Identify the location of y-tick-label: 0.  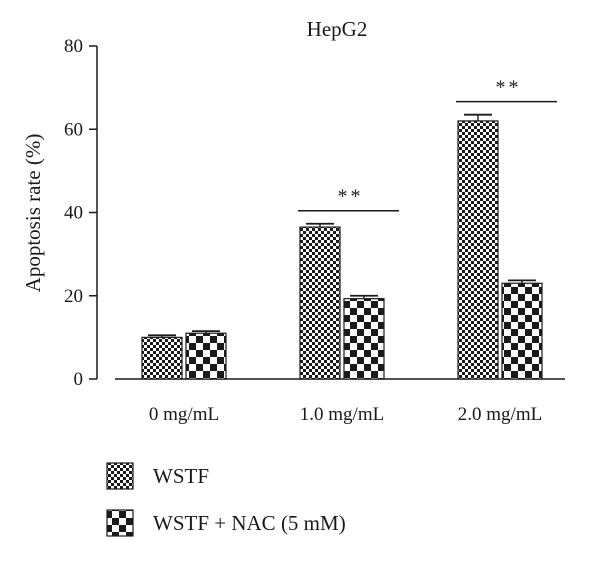
(79, 379).